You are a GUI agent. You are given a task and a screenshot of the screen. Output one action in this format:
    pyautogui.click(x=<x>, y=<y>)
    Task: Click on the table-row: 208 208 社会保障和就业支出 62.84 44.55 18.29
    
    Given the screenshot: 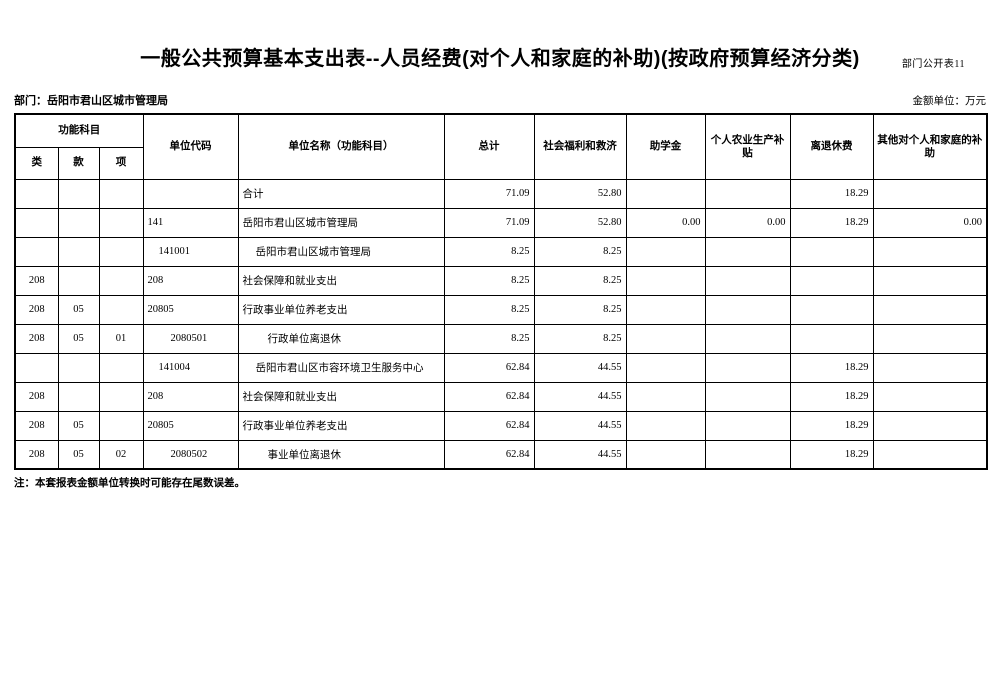 What is the action you would take?
    pyautogui.click(x=501, y=396)
    